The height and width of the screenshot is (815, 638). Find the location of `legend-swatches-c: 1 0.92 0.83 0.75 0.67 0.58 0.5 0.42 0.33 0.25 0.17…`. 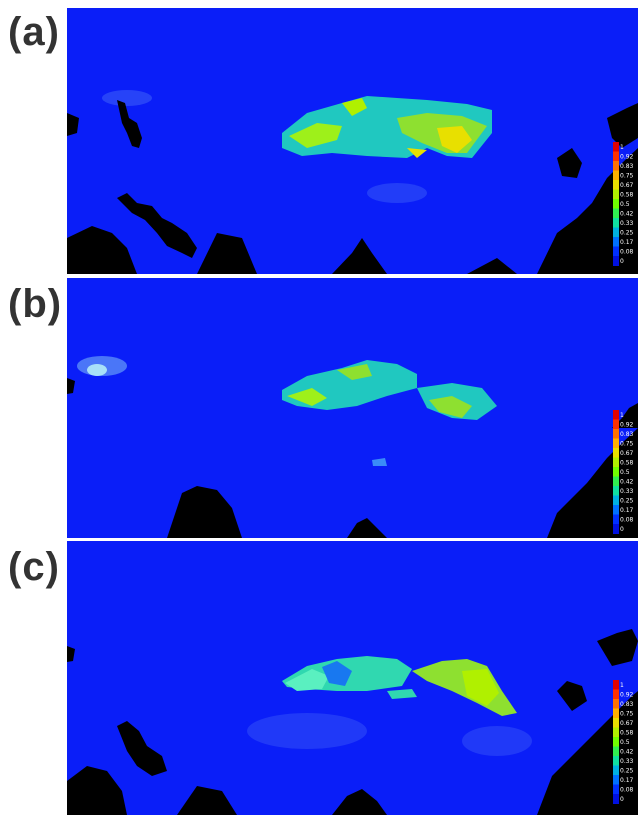

legend-swatches-c: 1 0.92 0.83 0.75 0.67 0.58 0.5 0.42 0.33 0.25 0.17… is located at coordinates (623, 742).